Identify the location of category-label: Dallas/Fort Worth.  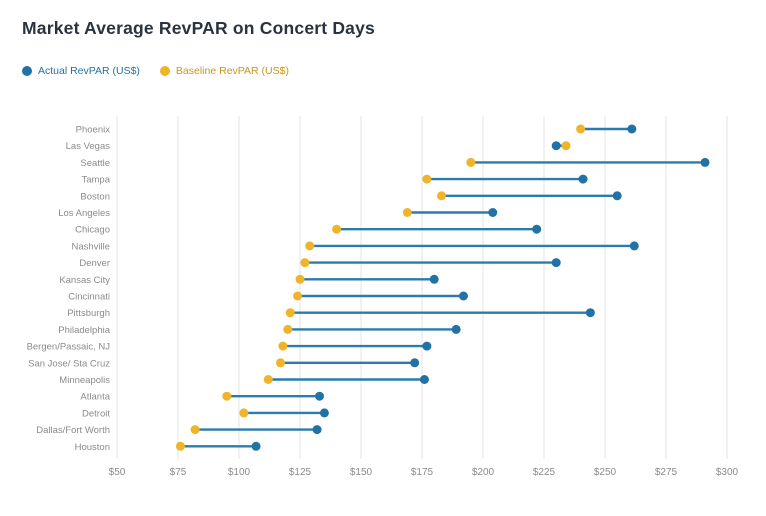
(73, 430).